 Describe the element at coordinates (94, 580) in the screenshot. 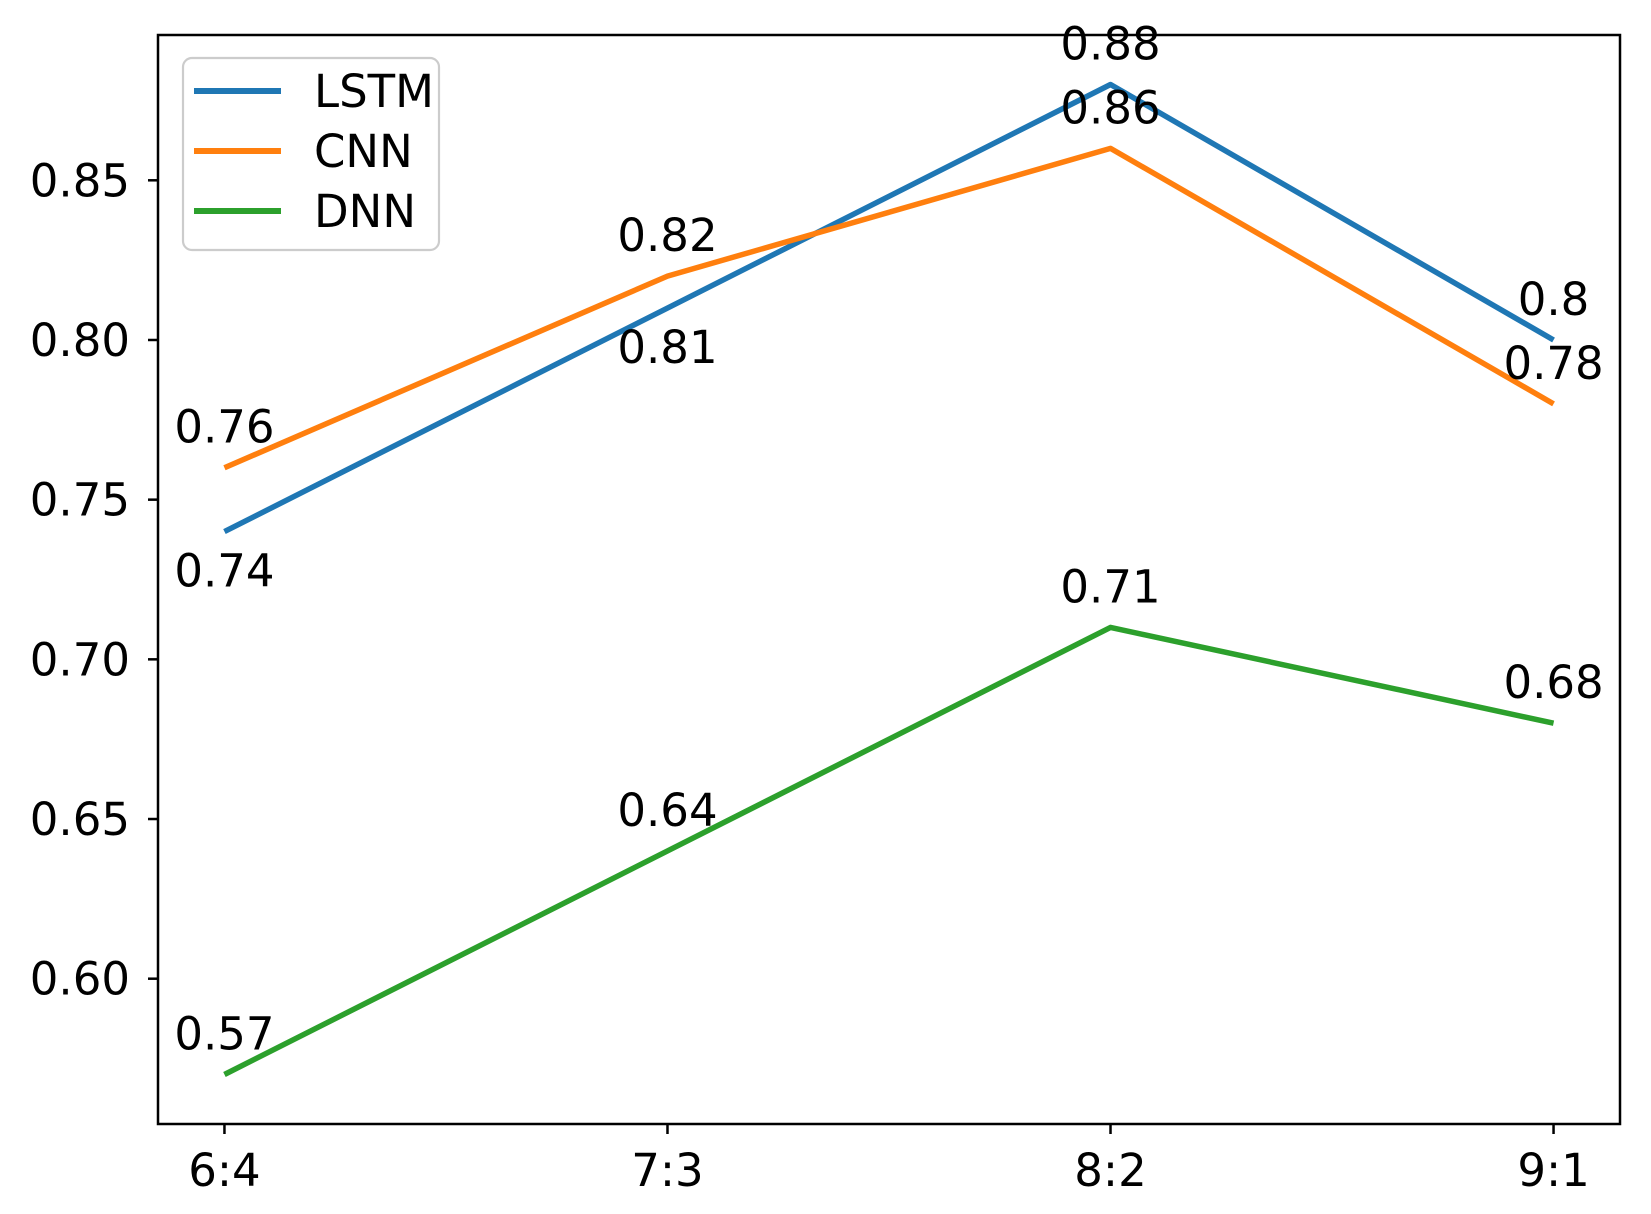

I see `y-axis-ticks: 0.60 0.65 0.70 0.75 0.80 0.85` at that location.